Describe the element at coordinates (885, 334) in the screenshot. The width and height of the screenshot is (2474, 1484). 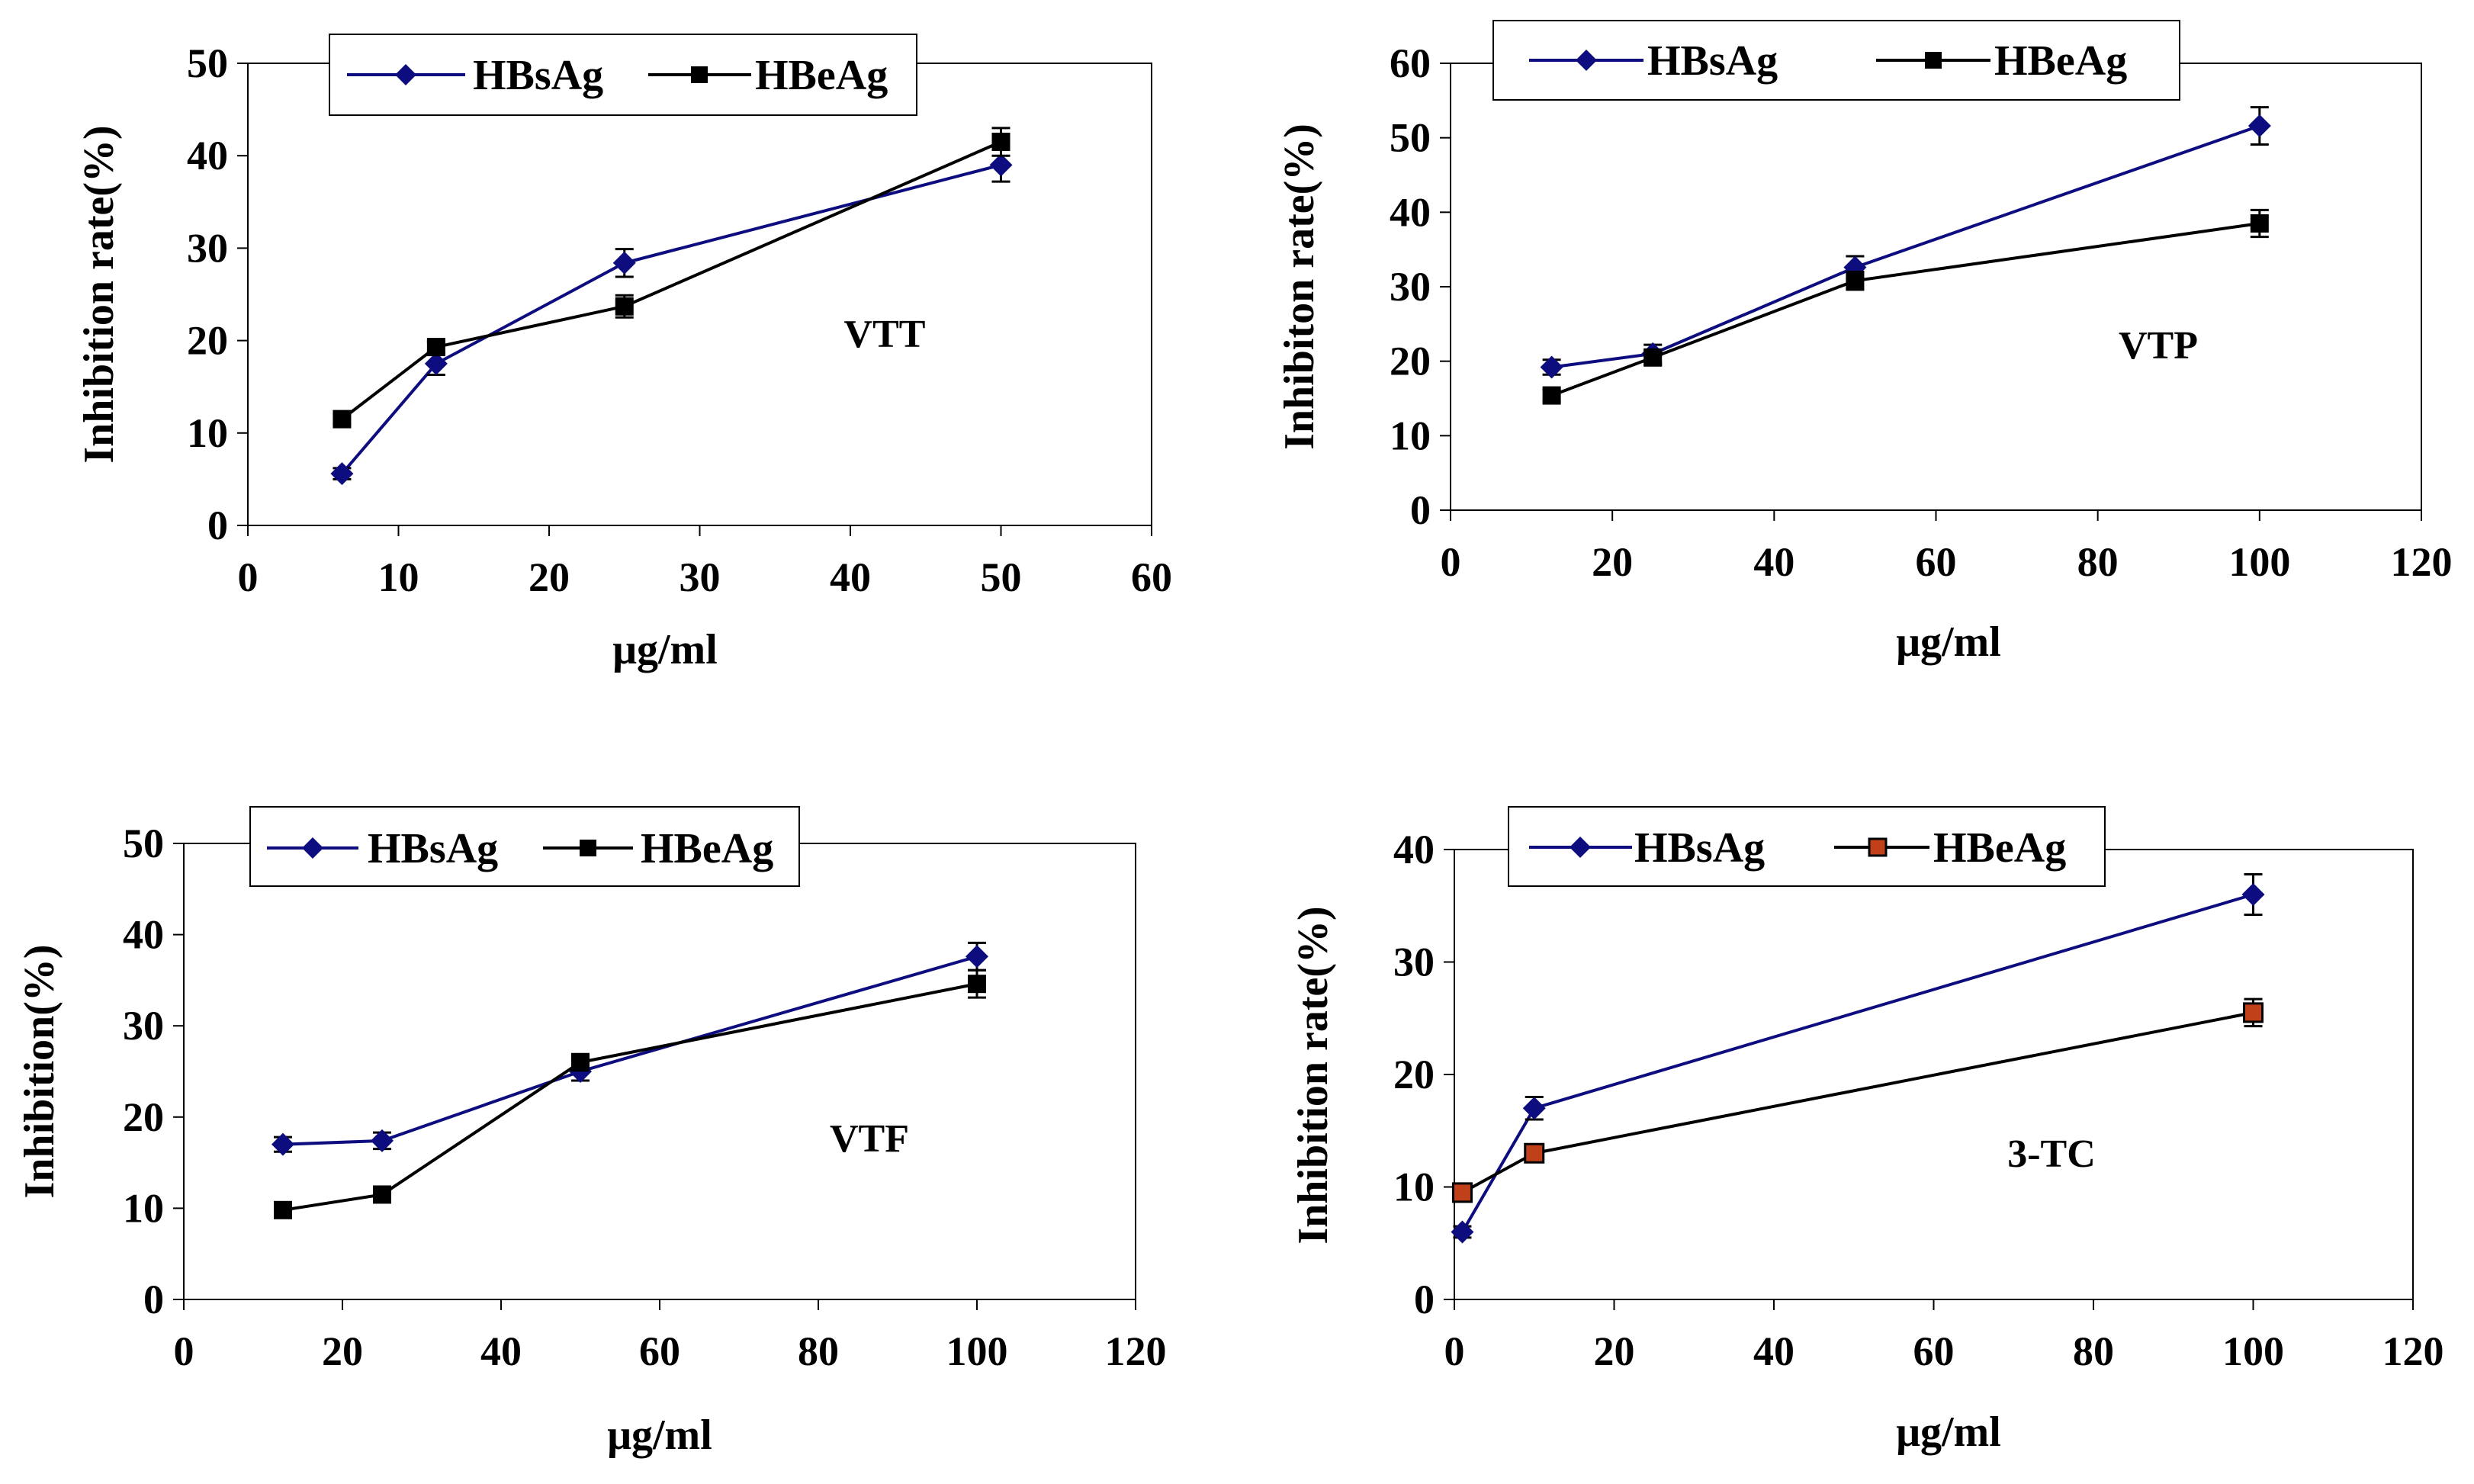
I see `panel-annotation: VTT` at that location.